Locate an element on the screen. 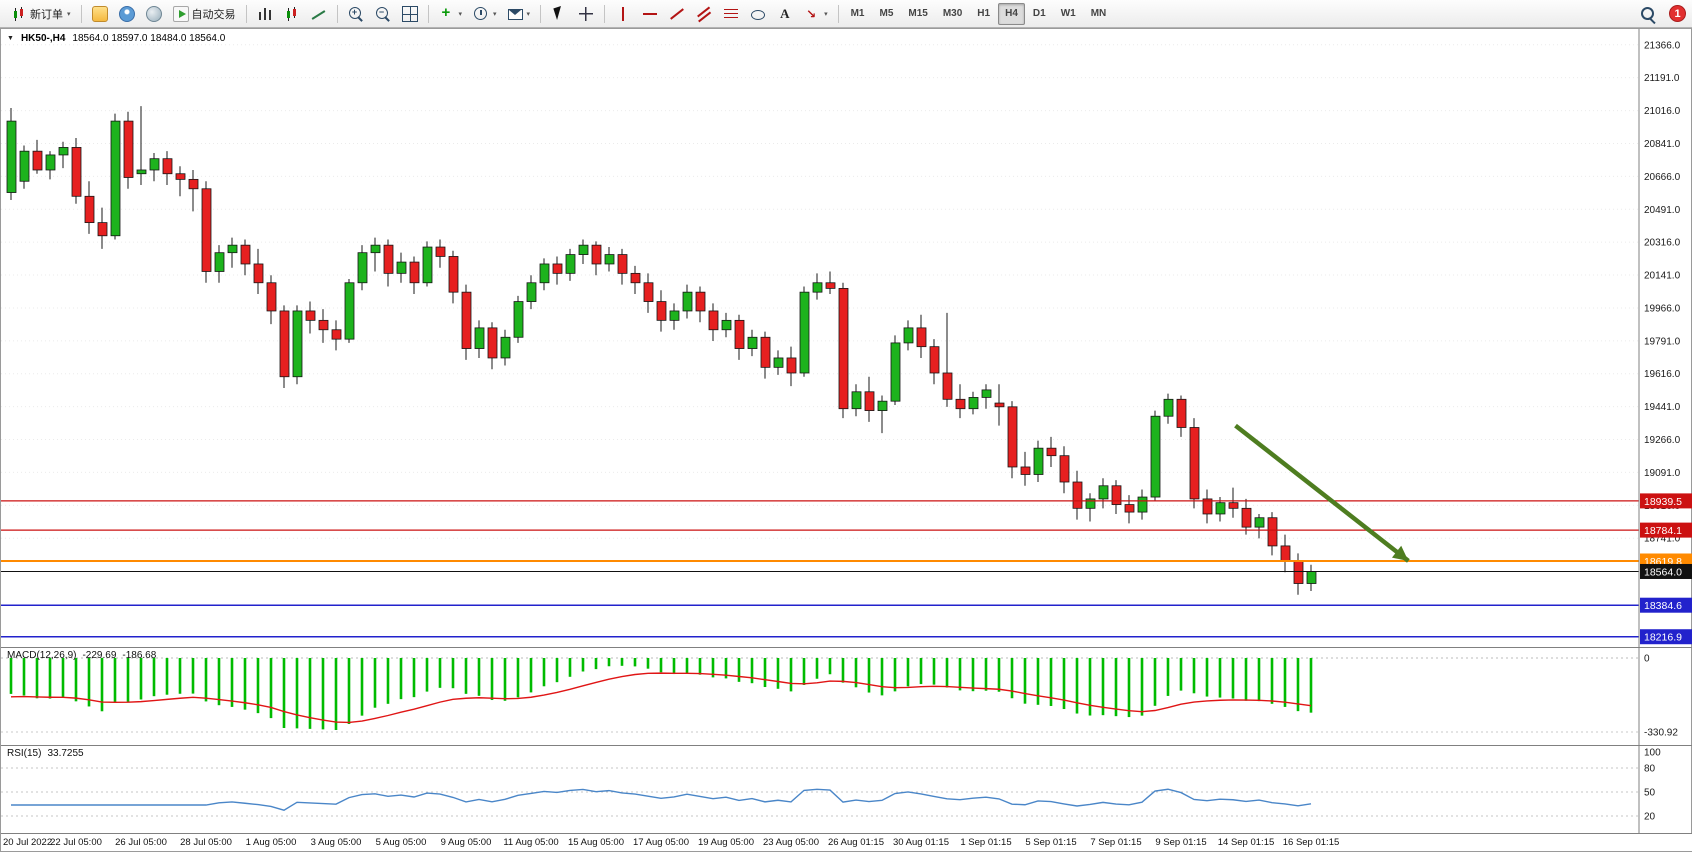  macd-panel-canvas: 0 -330.92 is located at coordinates (846, 696).